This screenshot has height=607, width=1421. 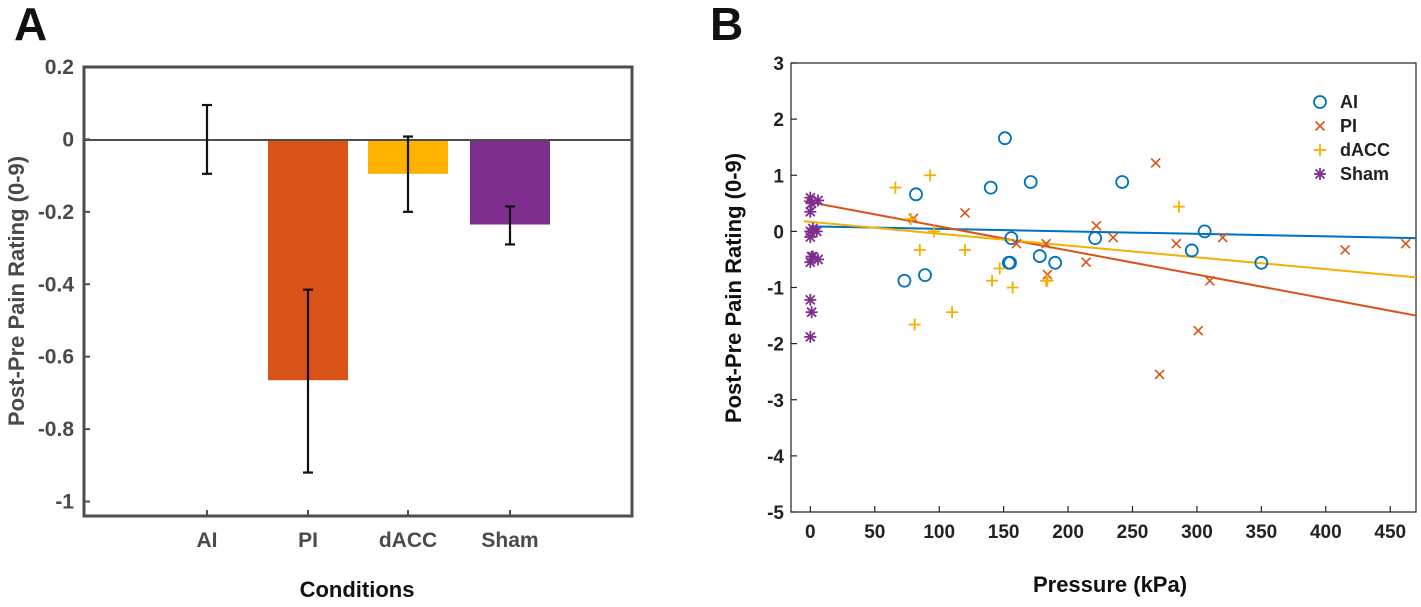 I want to click on y-axis-ticks: 0.2 0 -0.2 -0.4 -0.6 -0.8 -1, so click(x=64, y=285).